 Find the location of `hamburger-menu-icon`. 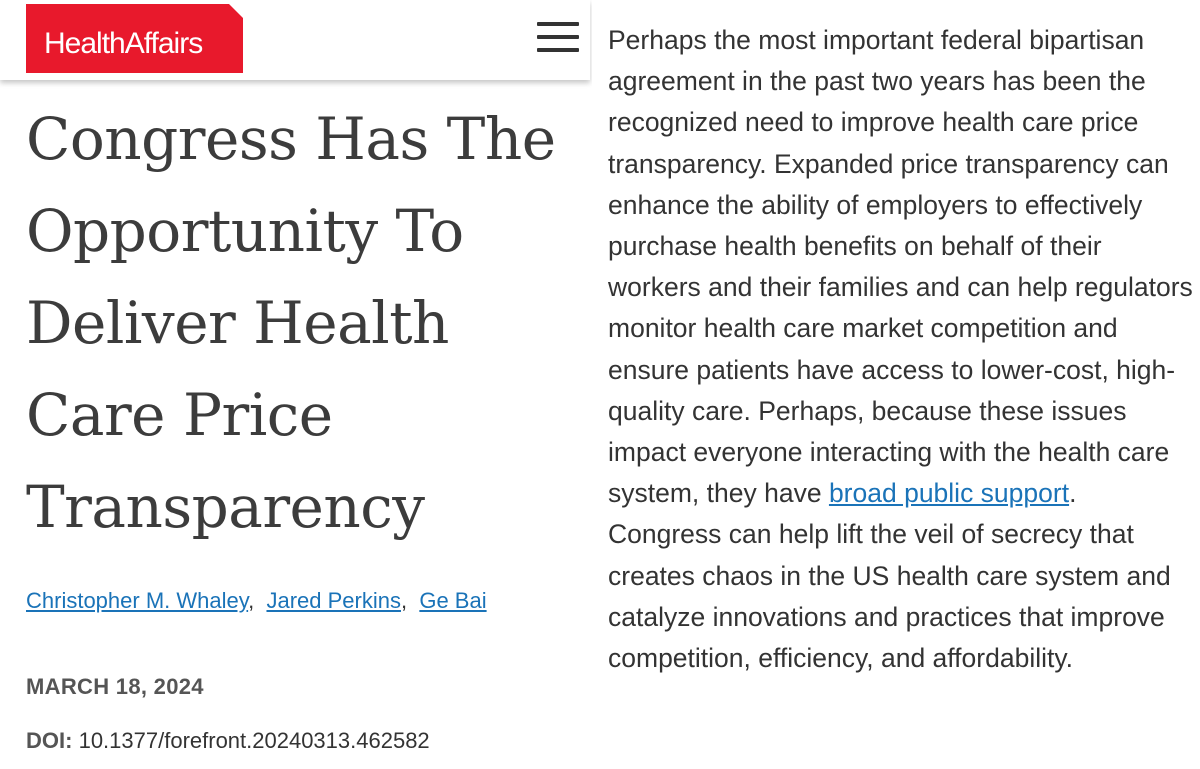

hamburger-menu-icon is located at coordinates (558, 37).